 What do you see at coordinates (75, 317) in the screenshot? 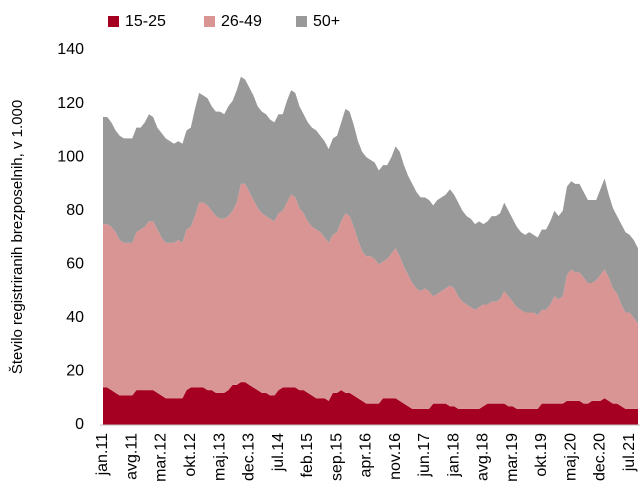
I see `y-tick-label: 40` at bounding box center [75, 317].